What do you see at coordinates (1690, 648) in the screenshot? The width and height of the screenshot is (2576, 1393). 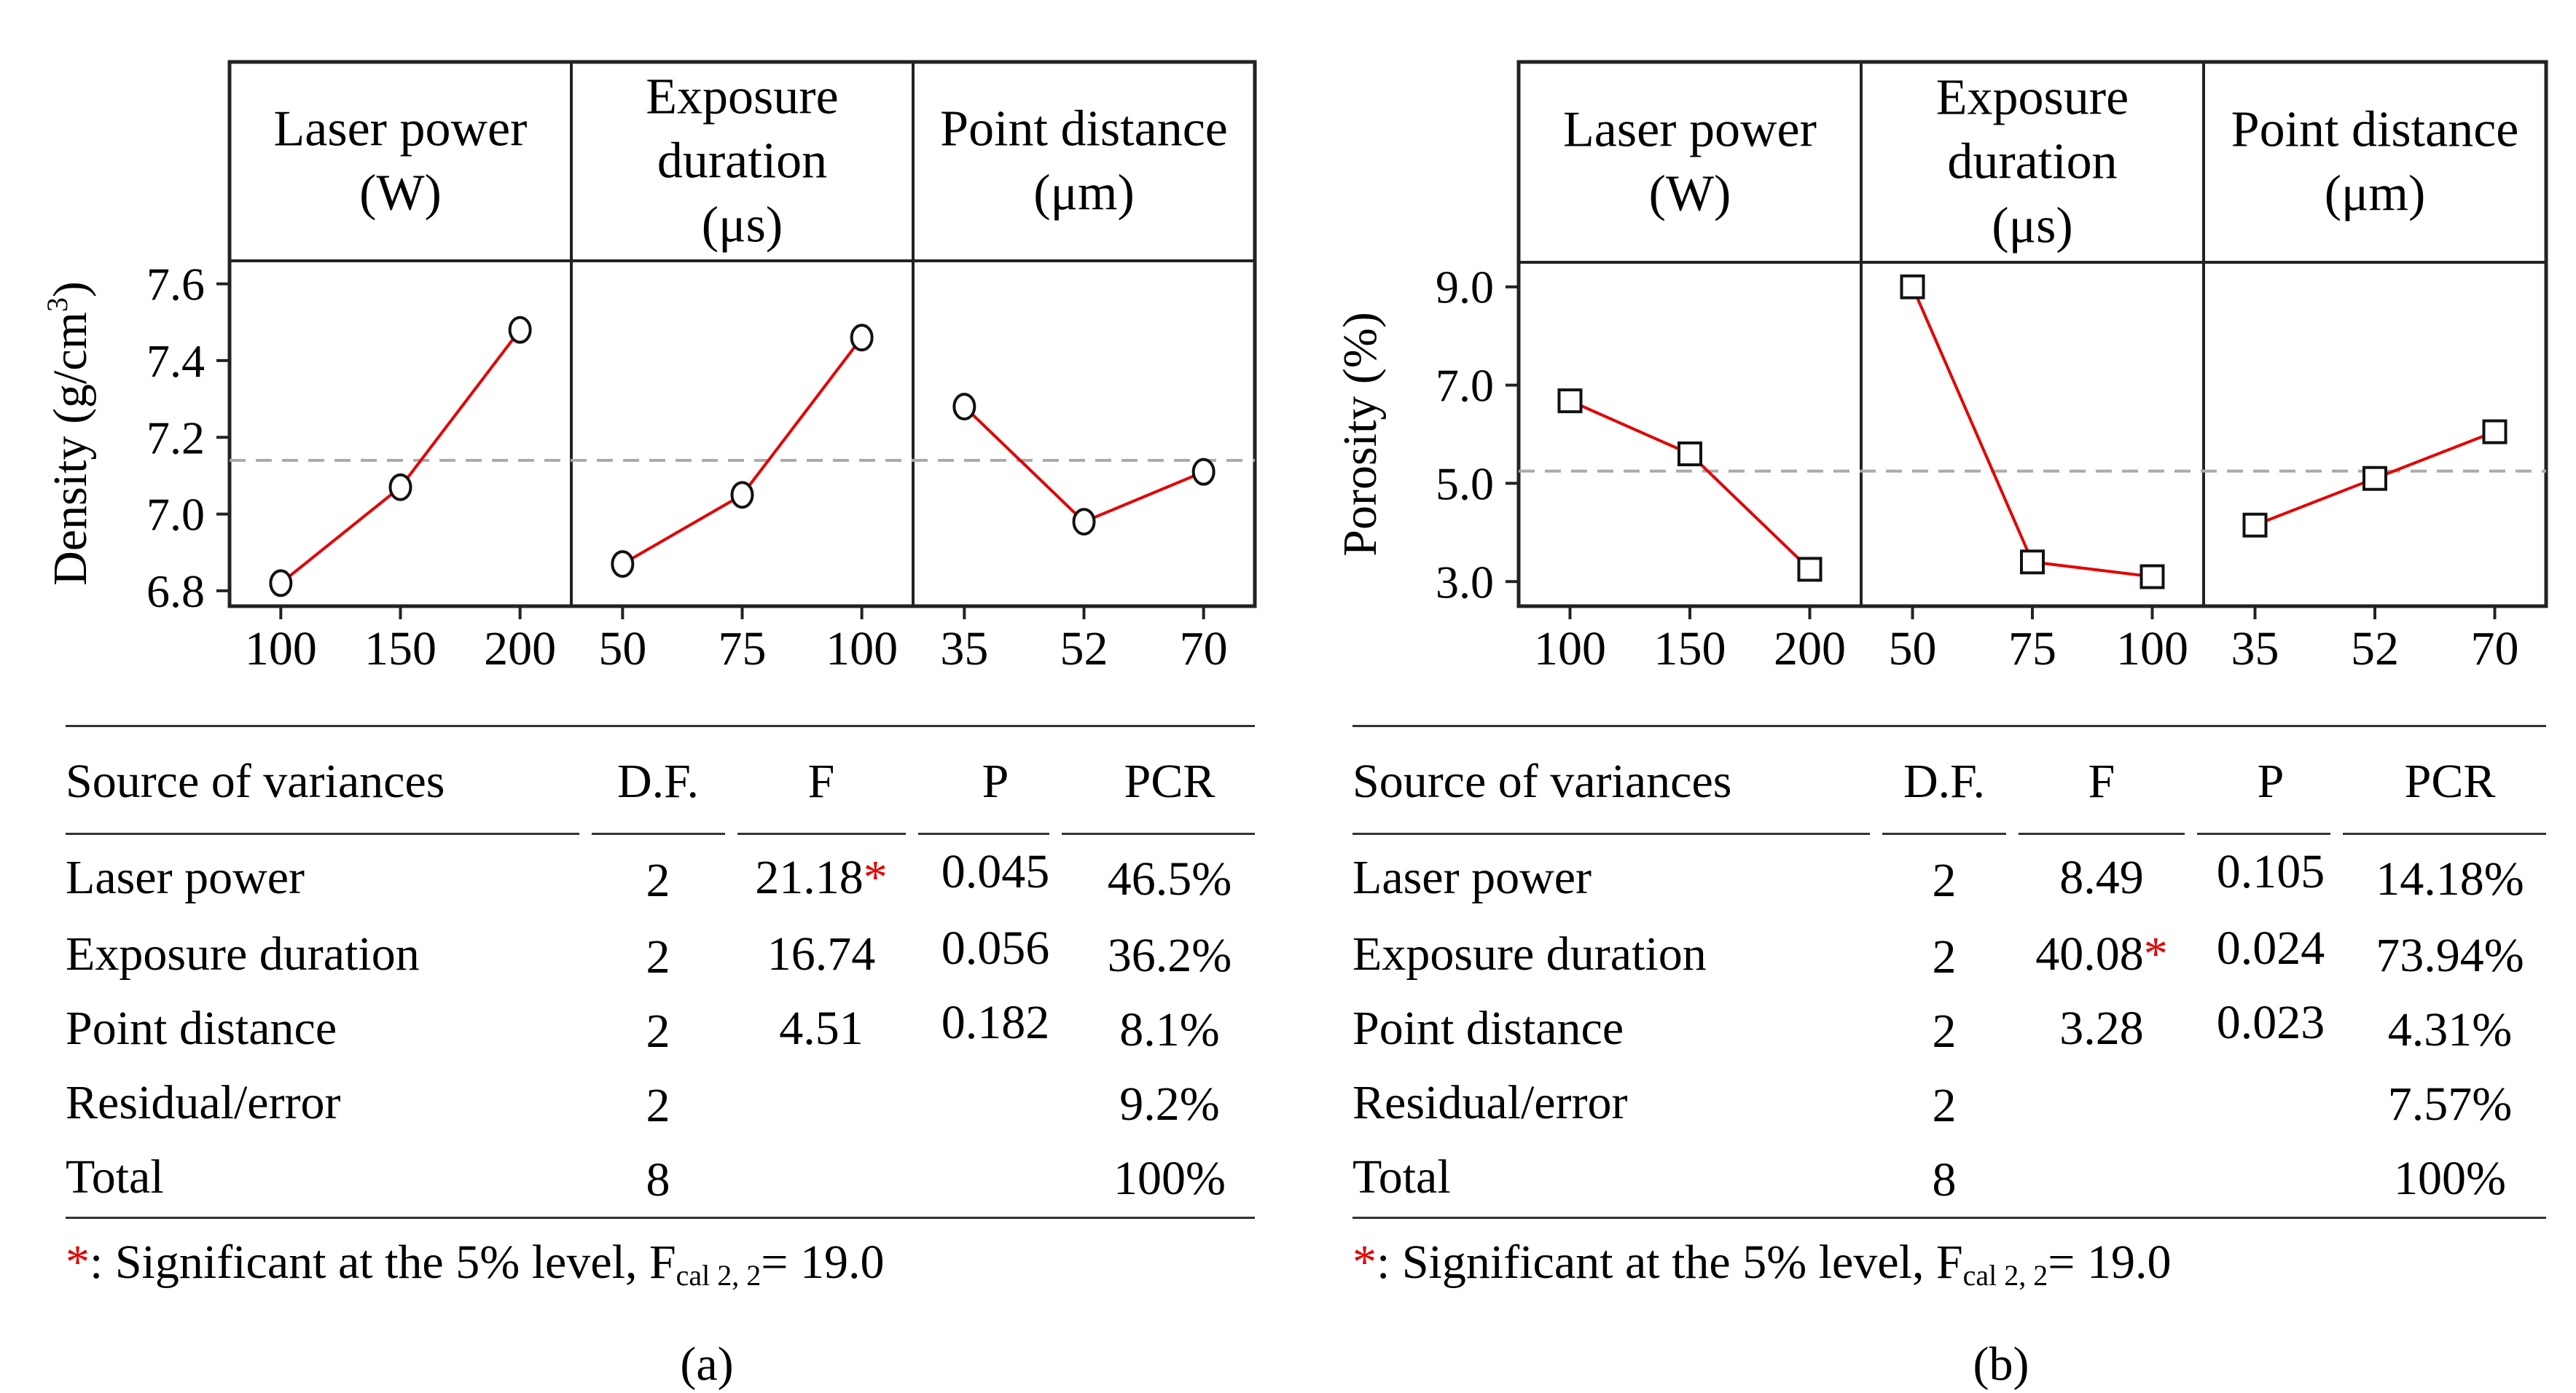 I see `x-tick-label: 150` at bounding box center [1690, 648].